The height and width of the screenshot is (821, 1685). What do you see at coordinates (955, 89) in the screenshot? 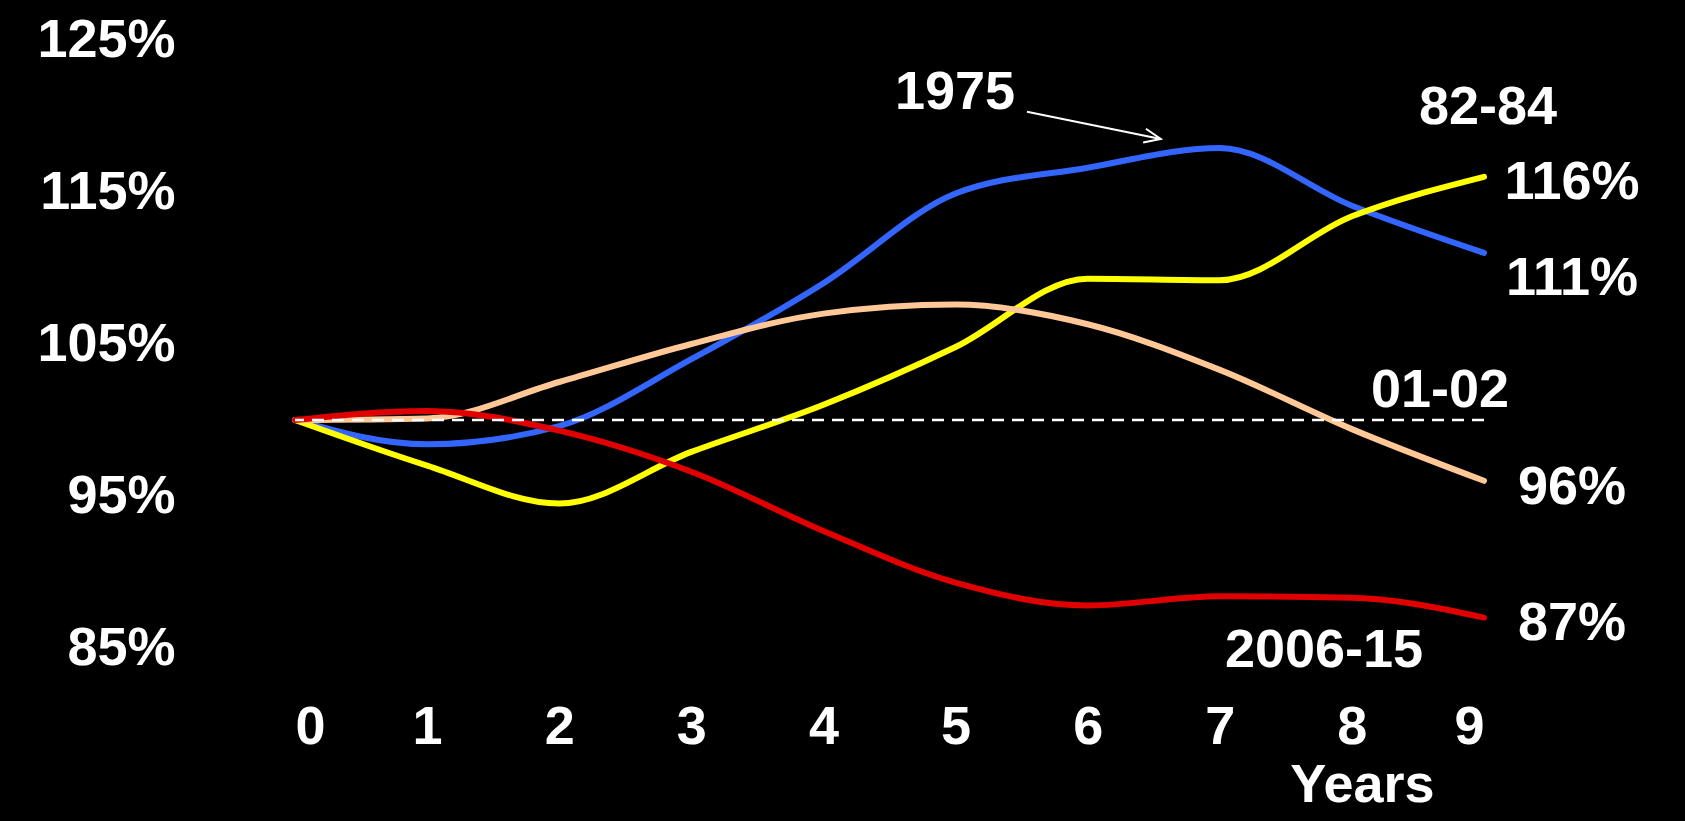
I see `series-label: 1975` at bounding box center [955, 89].